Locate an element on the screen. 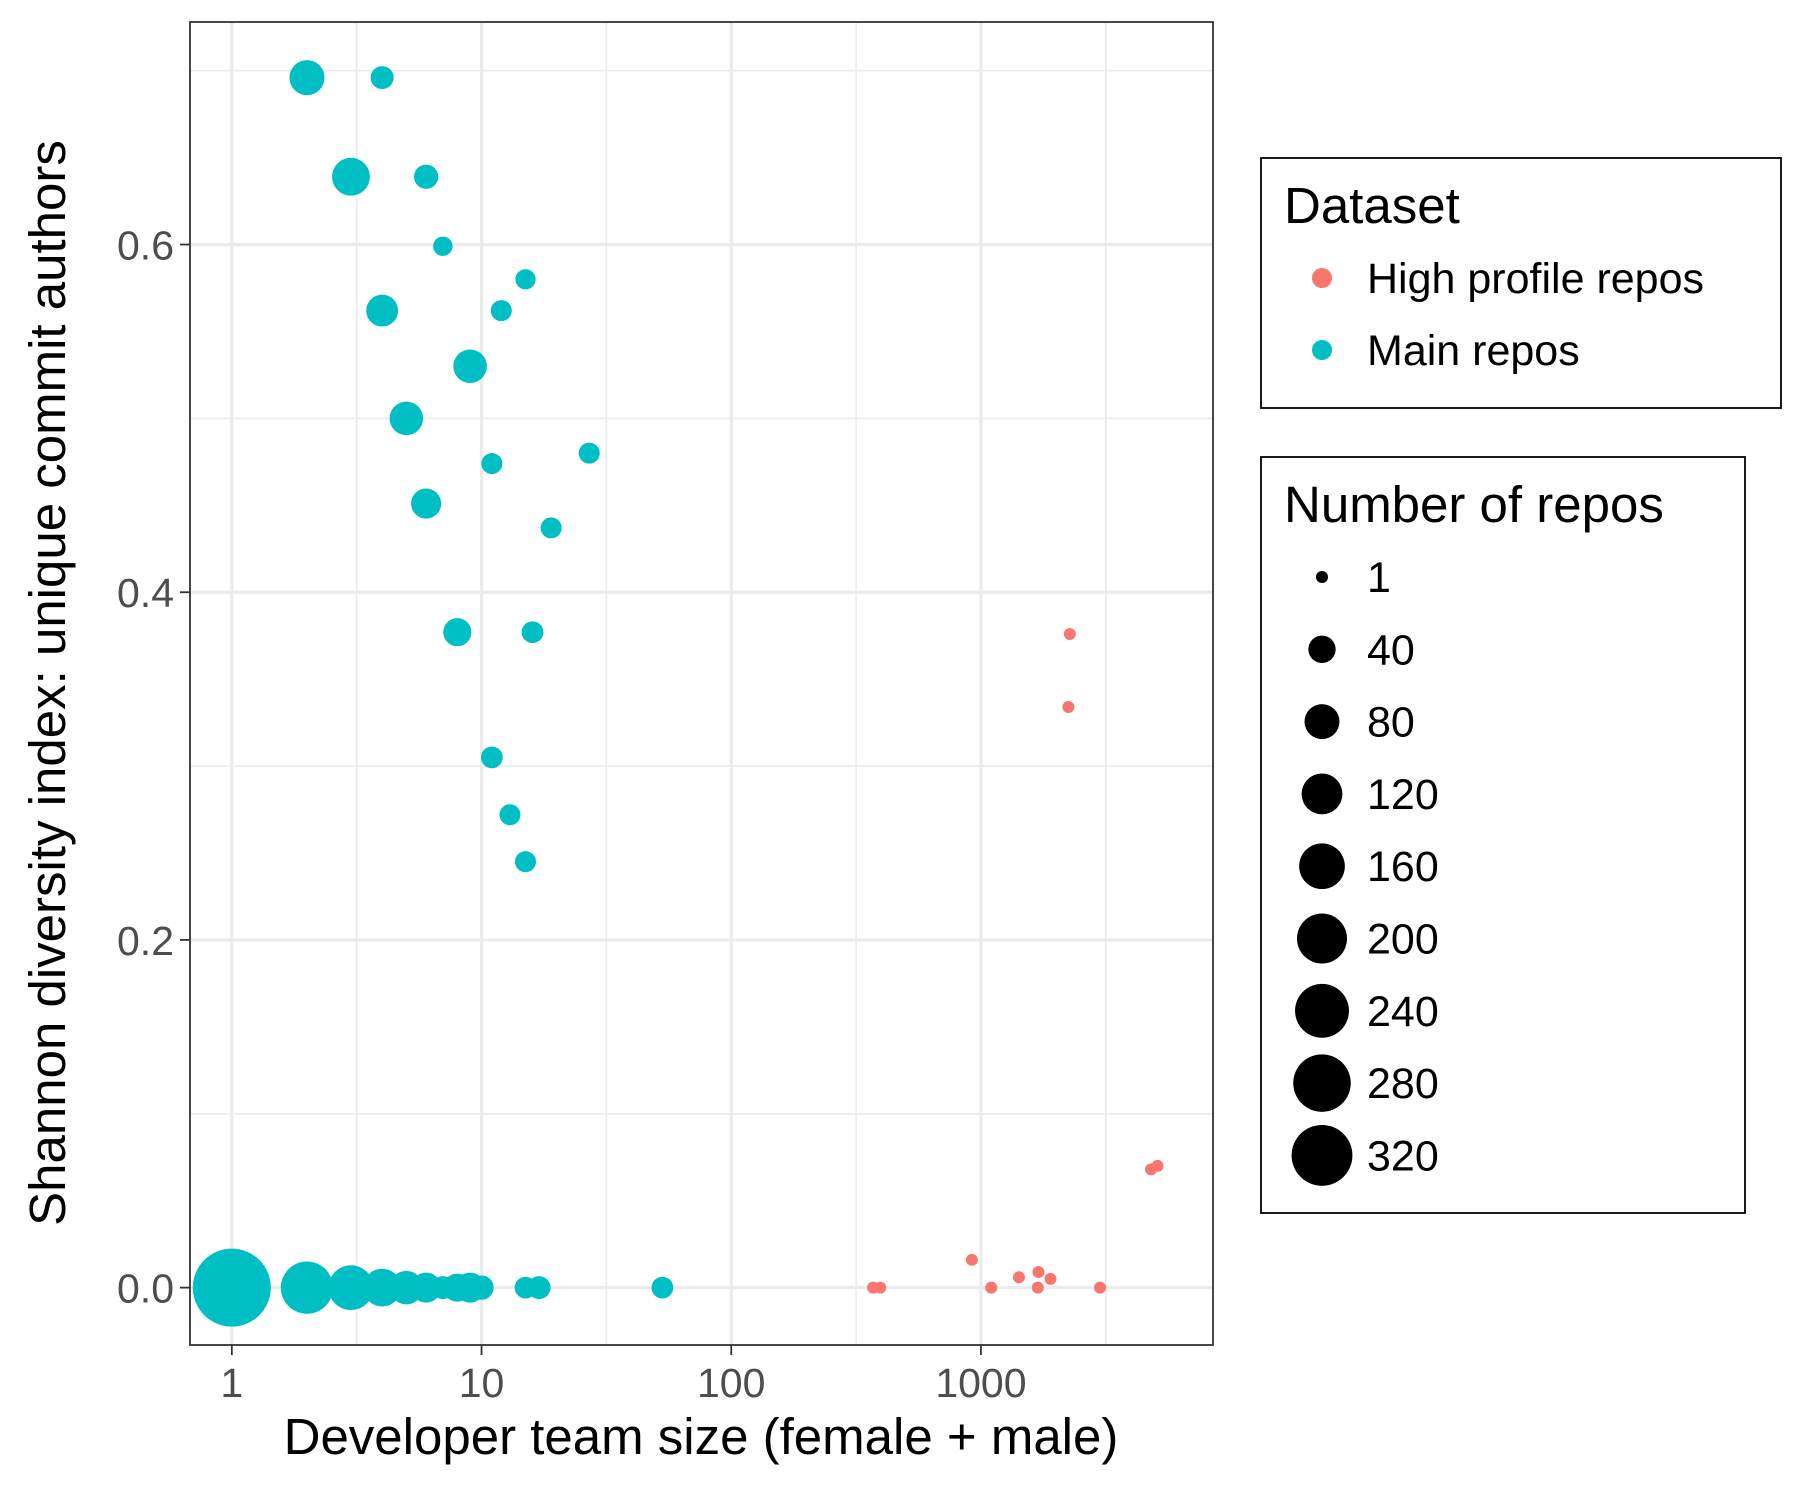 The height and width of the screenshot is (1499, 1799). legend-size-title: Number of repos is located at coordinates (1474, 504).